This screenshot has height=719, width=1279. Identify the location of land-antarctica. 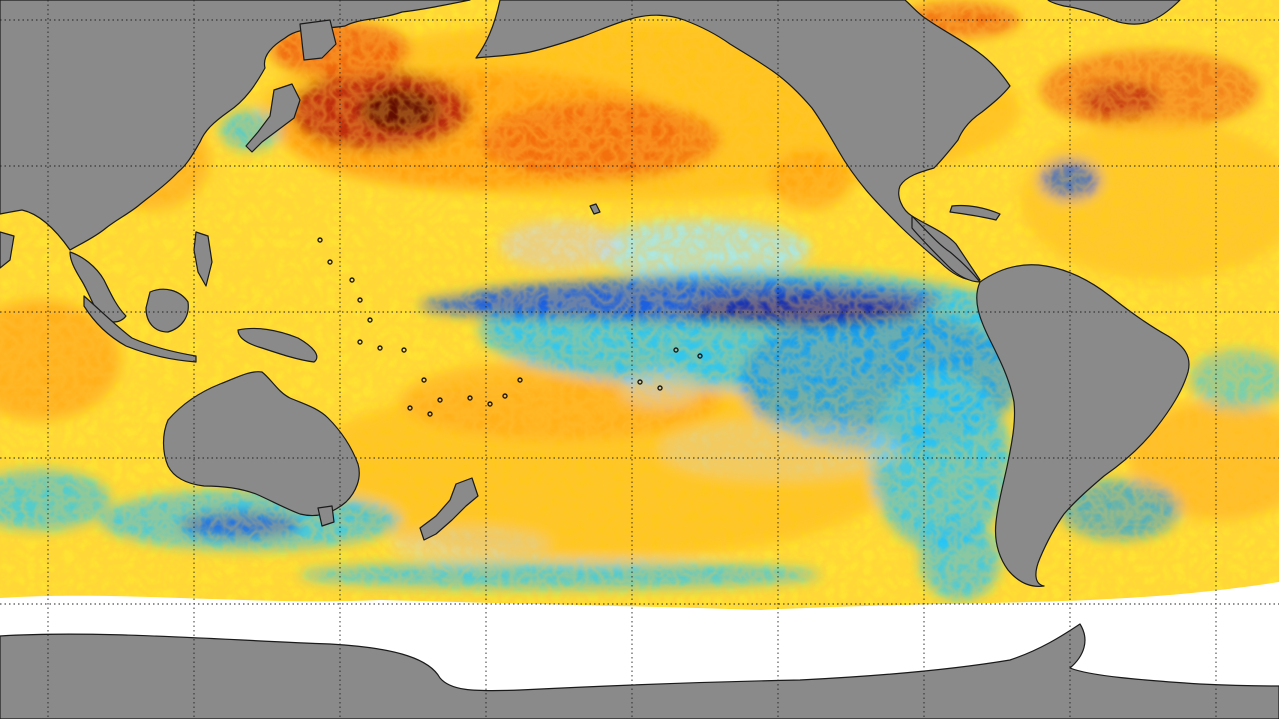
(639, 671).